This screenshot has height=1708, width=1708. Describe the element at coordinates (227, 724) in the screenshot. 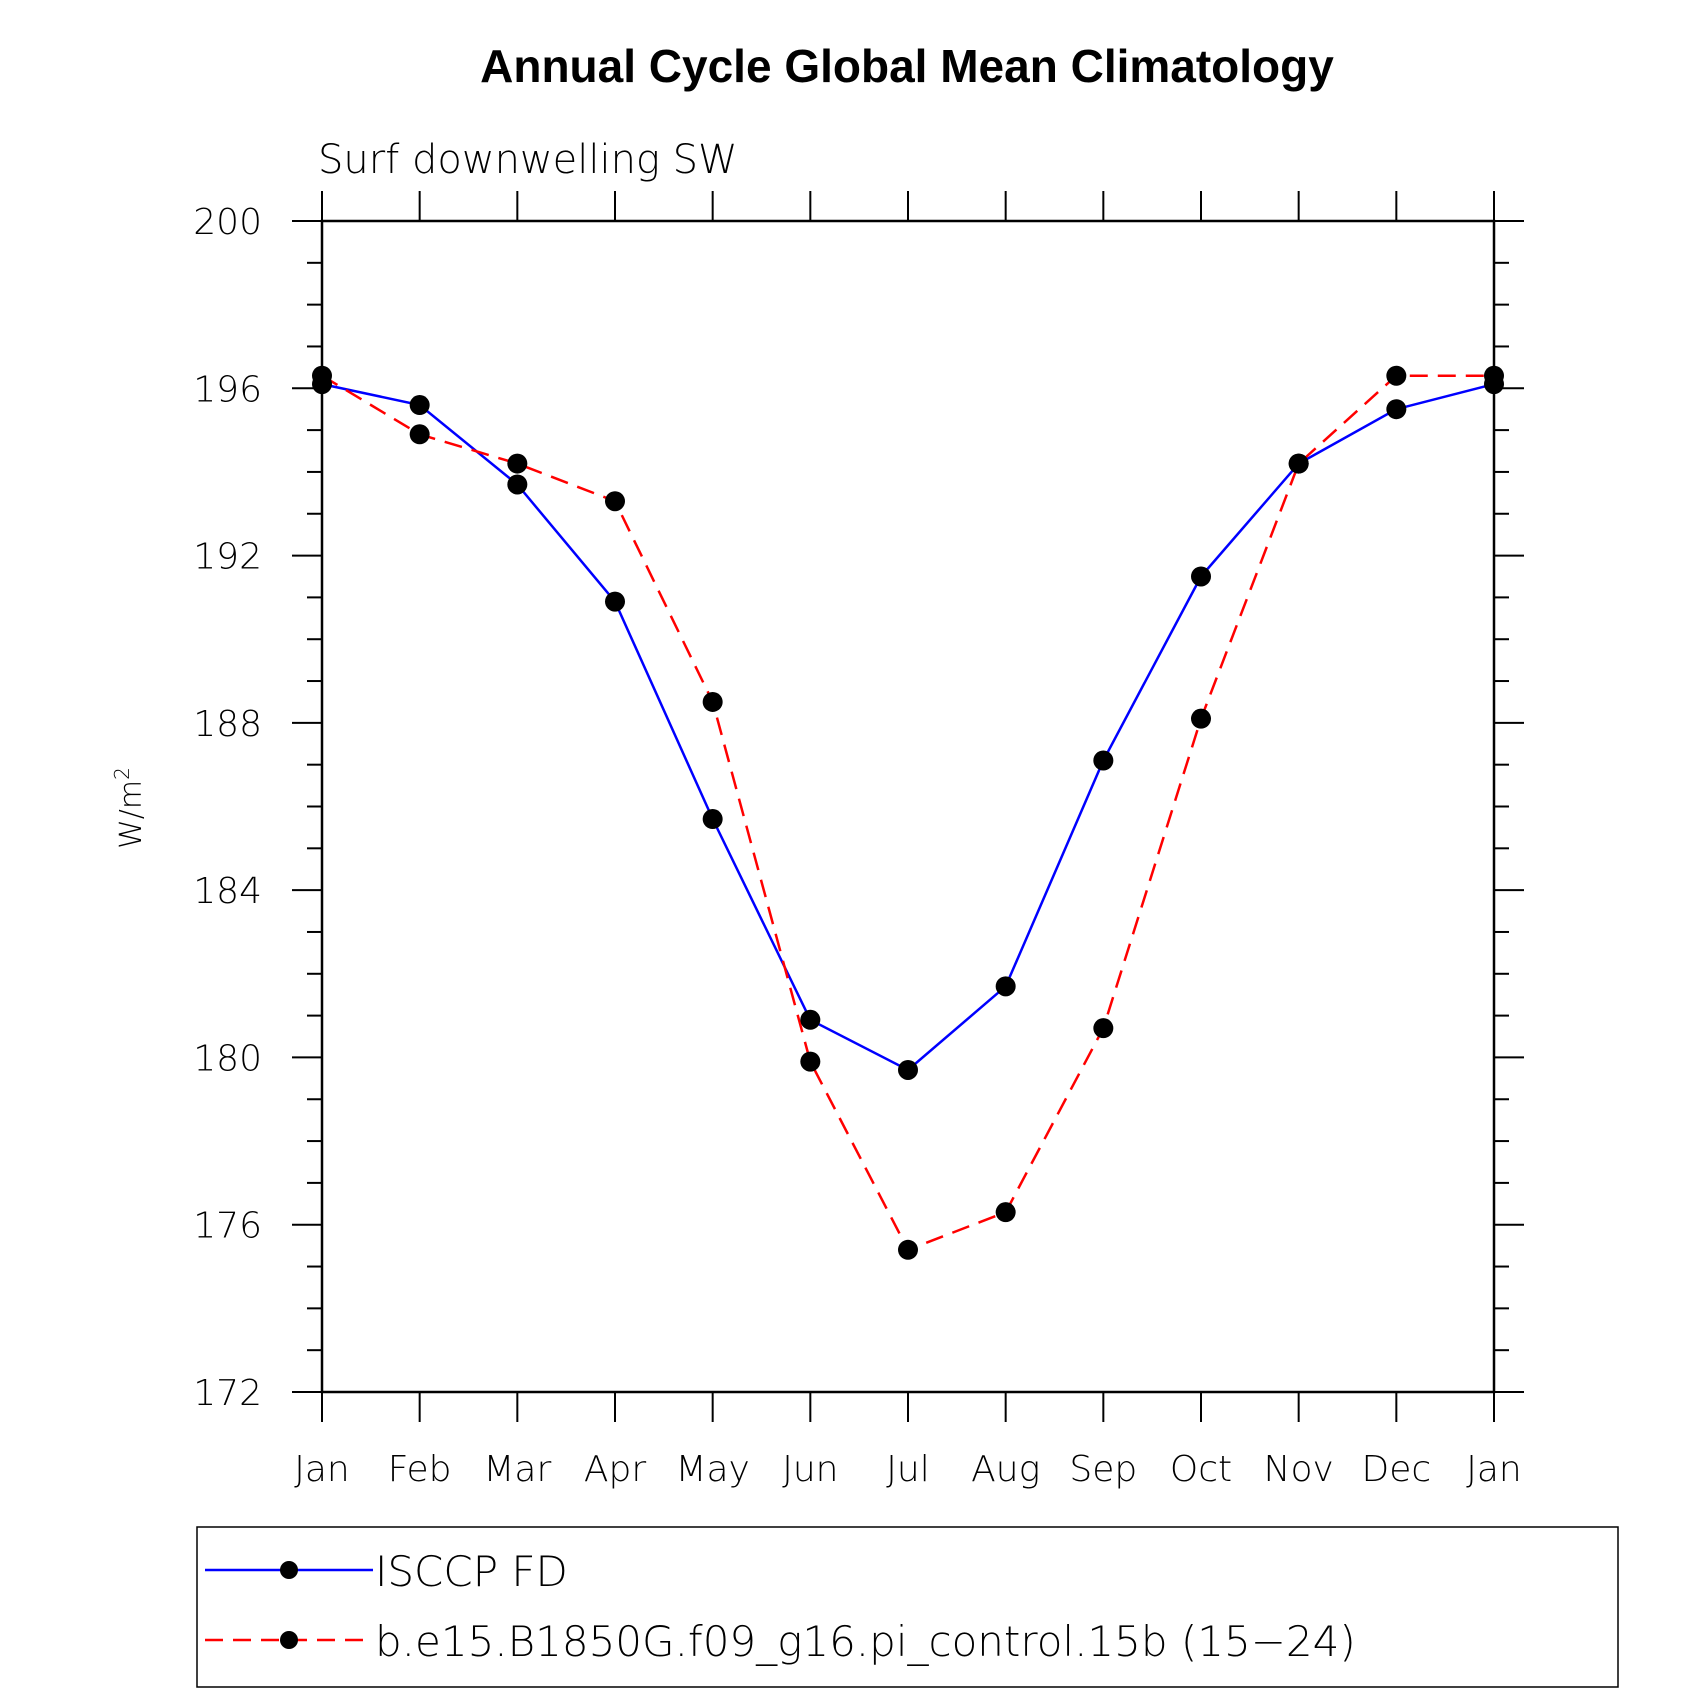

I see `y-tick-label: 188` at that location.